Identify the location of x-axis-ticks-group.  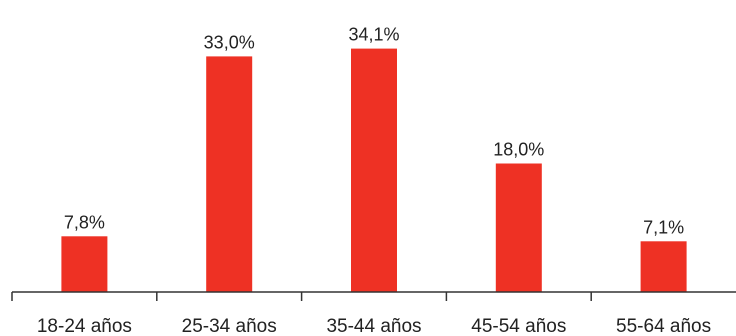
(301, 296).